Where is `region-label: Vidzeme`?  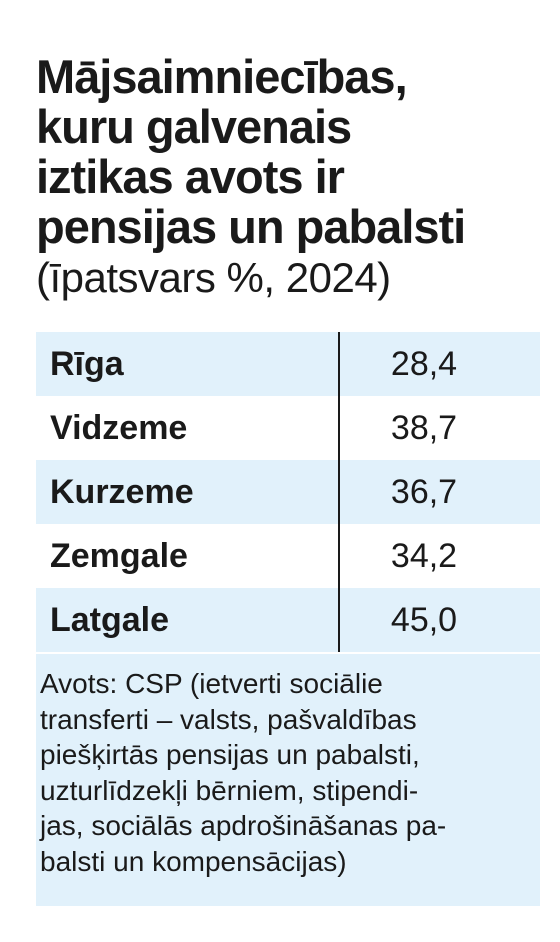
region-label: Vidzeme is located at coordinates (119, 427).